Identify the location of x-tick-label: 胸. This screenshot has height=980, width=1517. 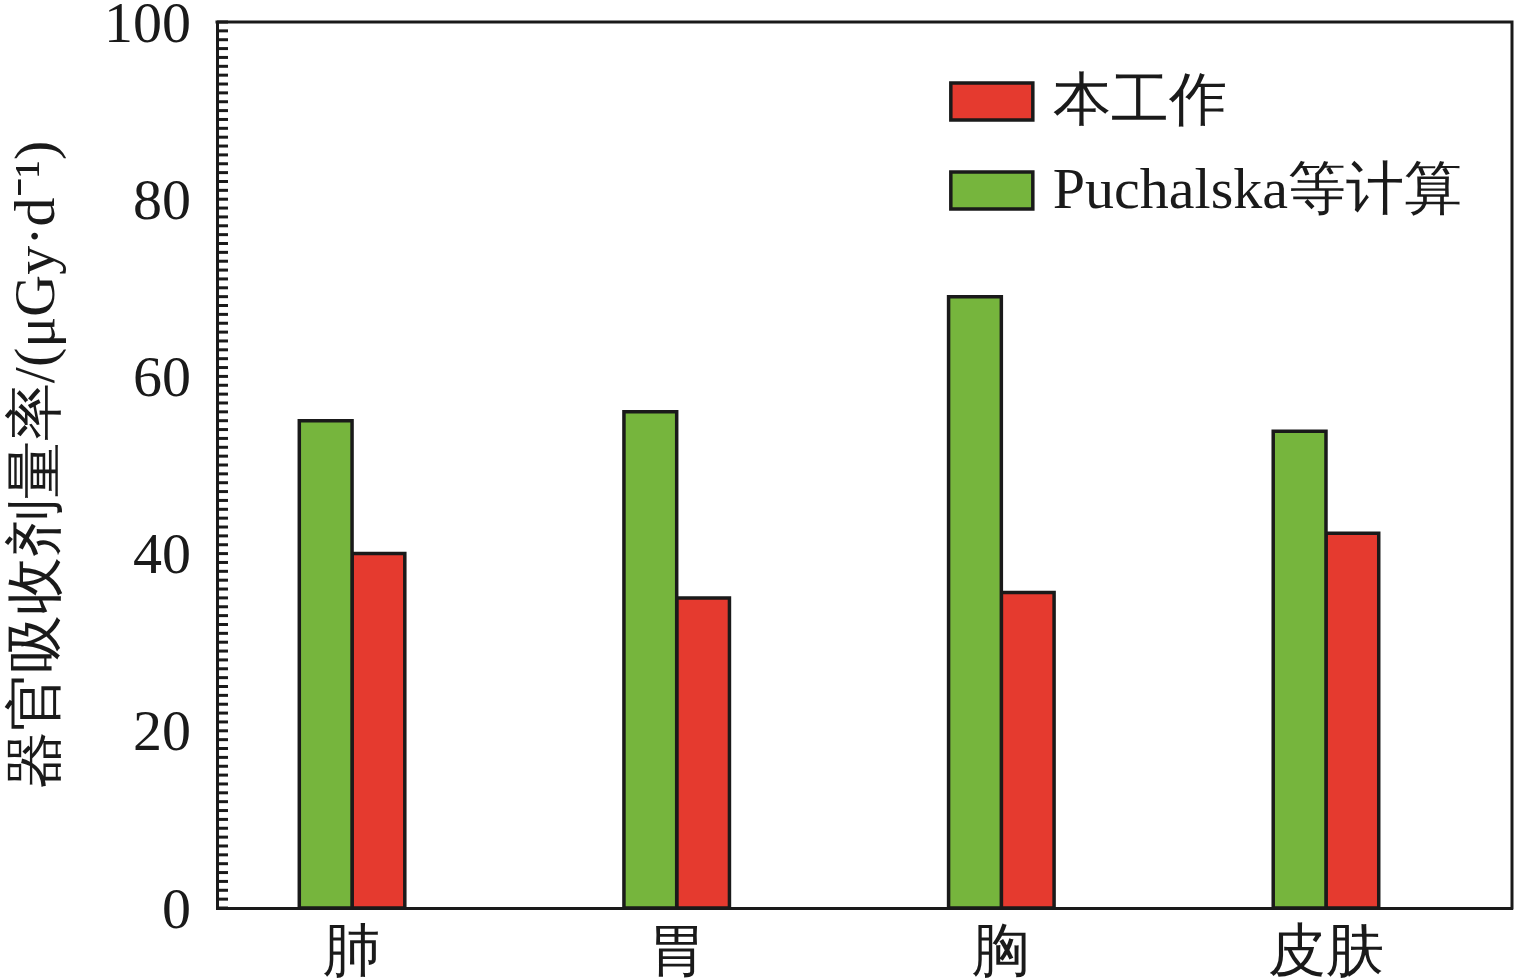
(1001, 949).